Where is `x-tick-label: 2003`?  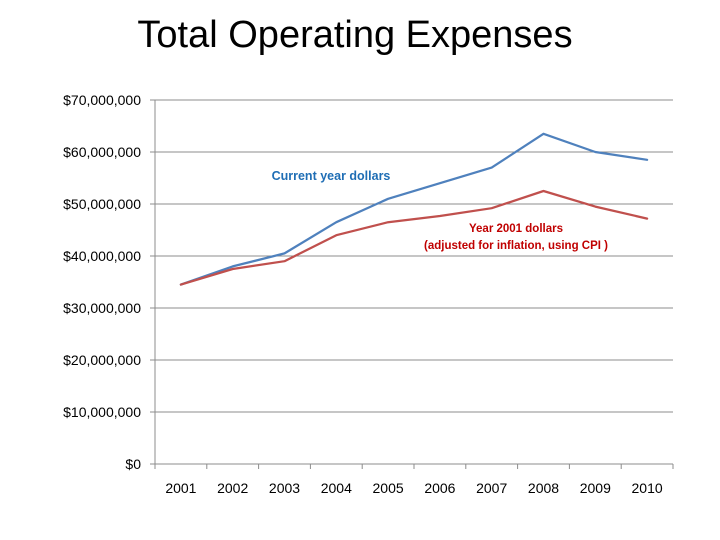
x-tick-label: 2003 is located at coordinates (284, 488).